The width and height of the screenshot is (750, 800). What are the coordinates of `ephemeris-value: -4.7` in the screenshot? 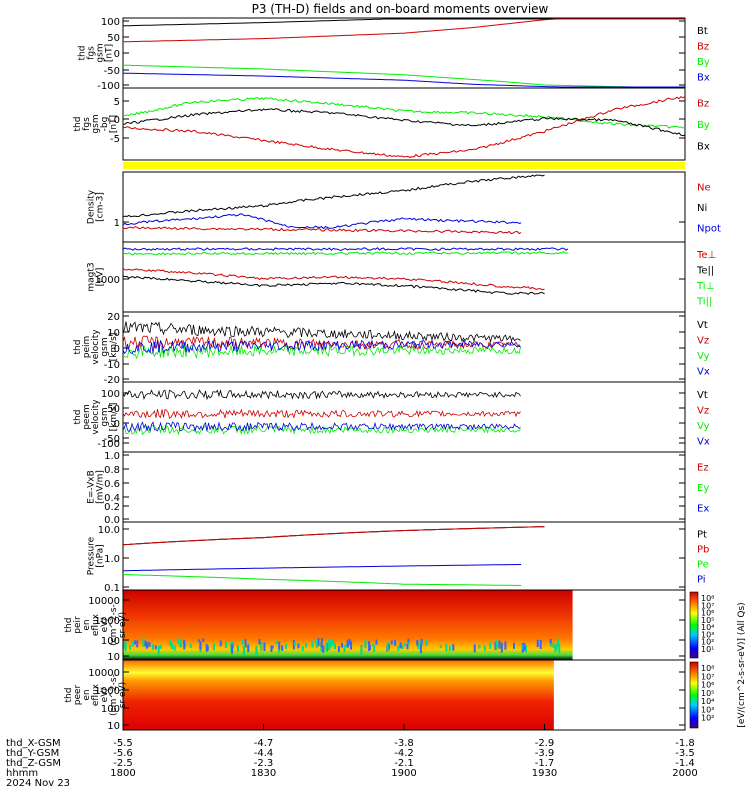 It's located at (264, 743).